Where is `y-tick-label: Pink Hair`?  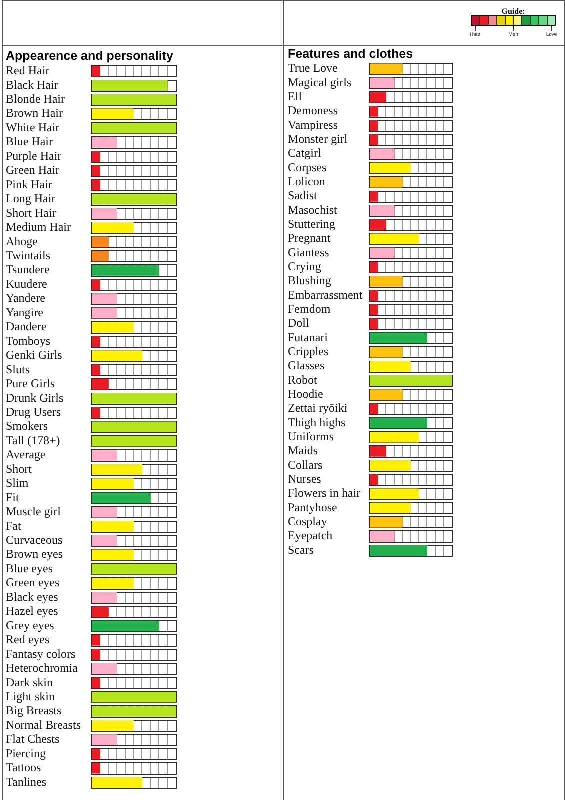
y-tick-label: Pink Hair is located at coordinates (29, 184).